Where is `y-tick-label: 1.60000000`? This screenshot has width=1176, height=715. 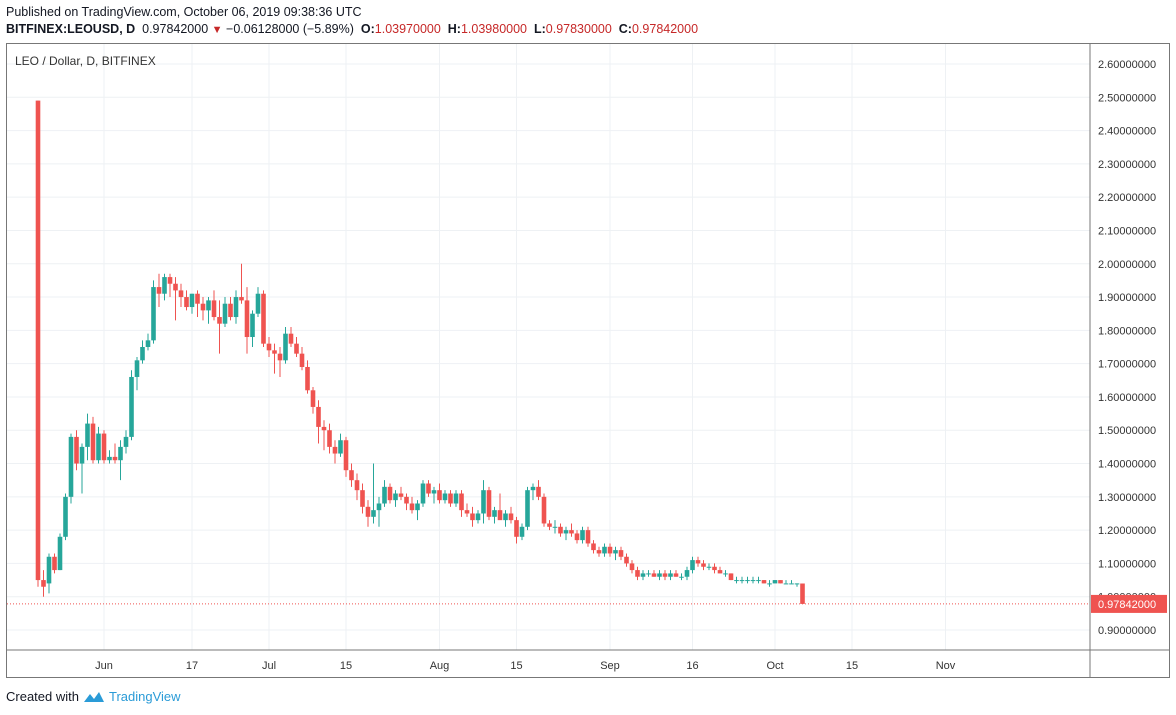 y-tick-label: 1.60000000 is located at coordinates (1127, 398).